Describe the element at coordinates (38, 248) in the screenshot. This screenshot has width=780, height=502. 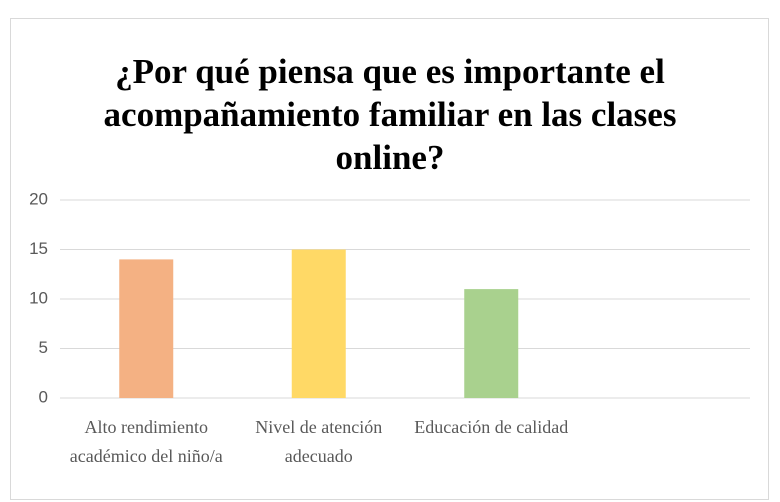
I see `y-tick-label: 15` at that location.